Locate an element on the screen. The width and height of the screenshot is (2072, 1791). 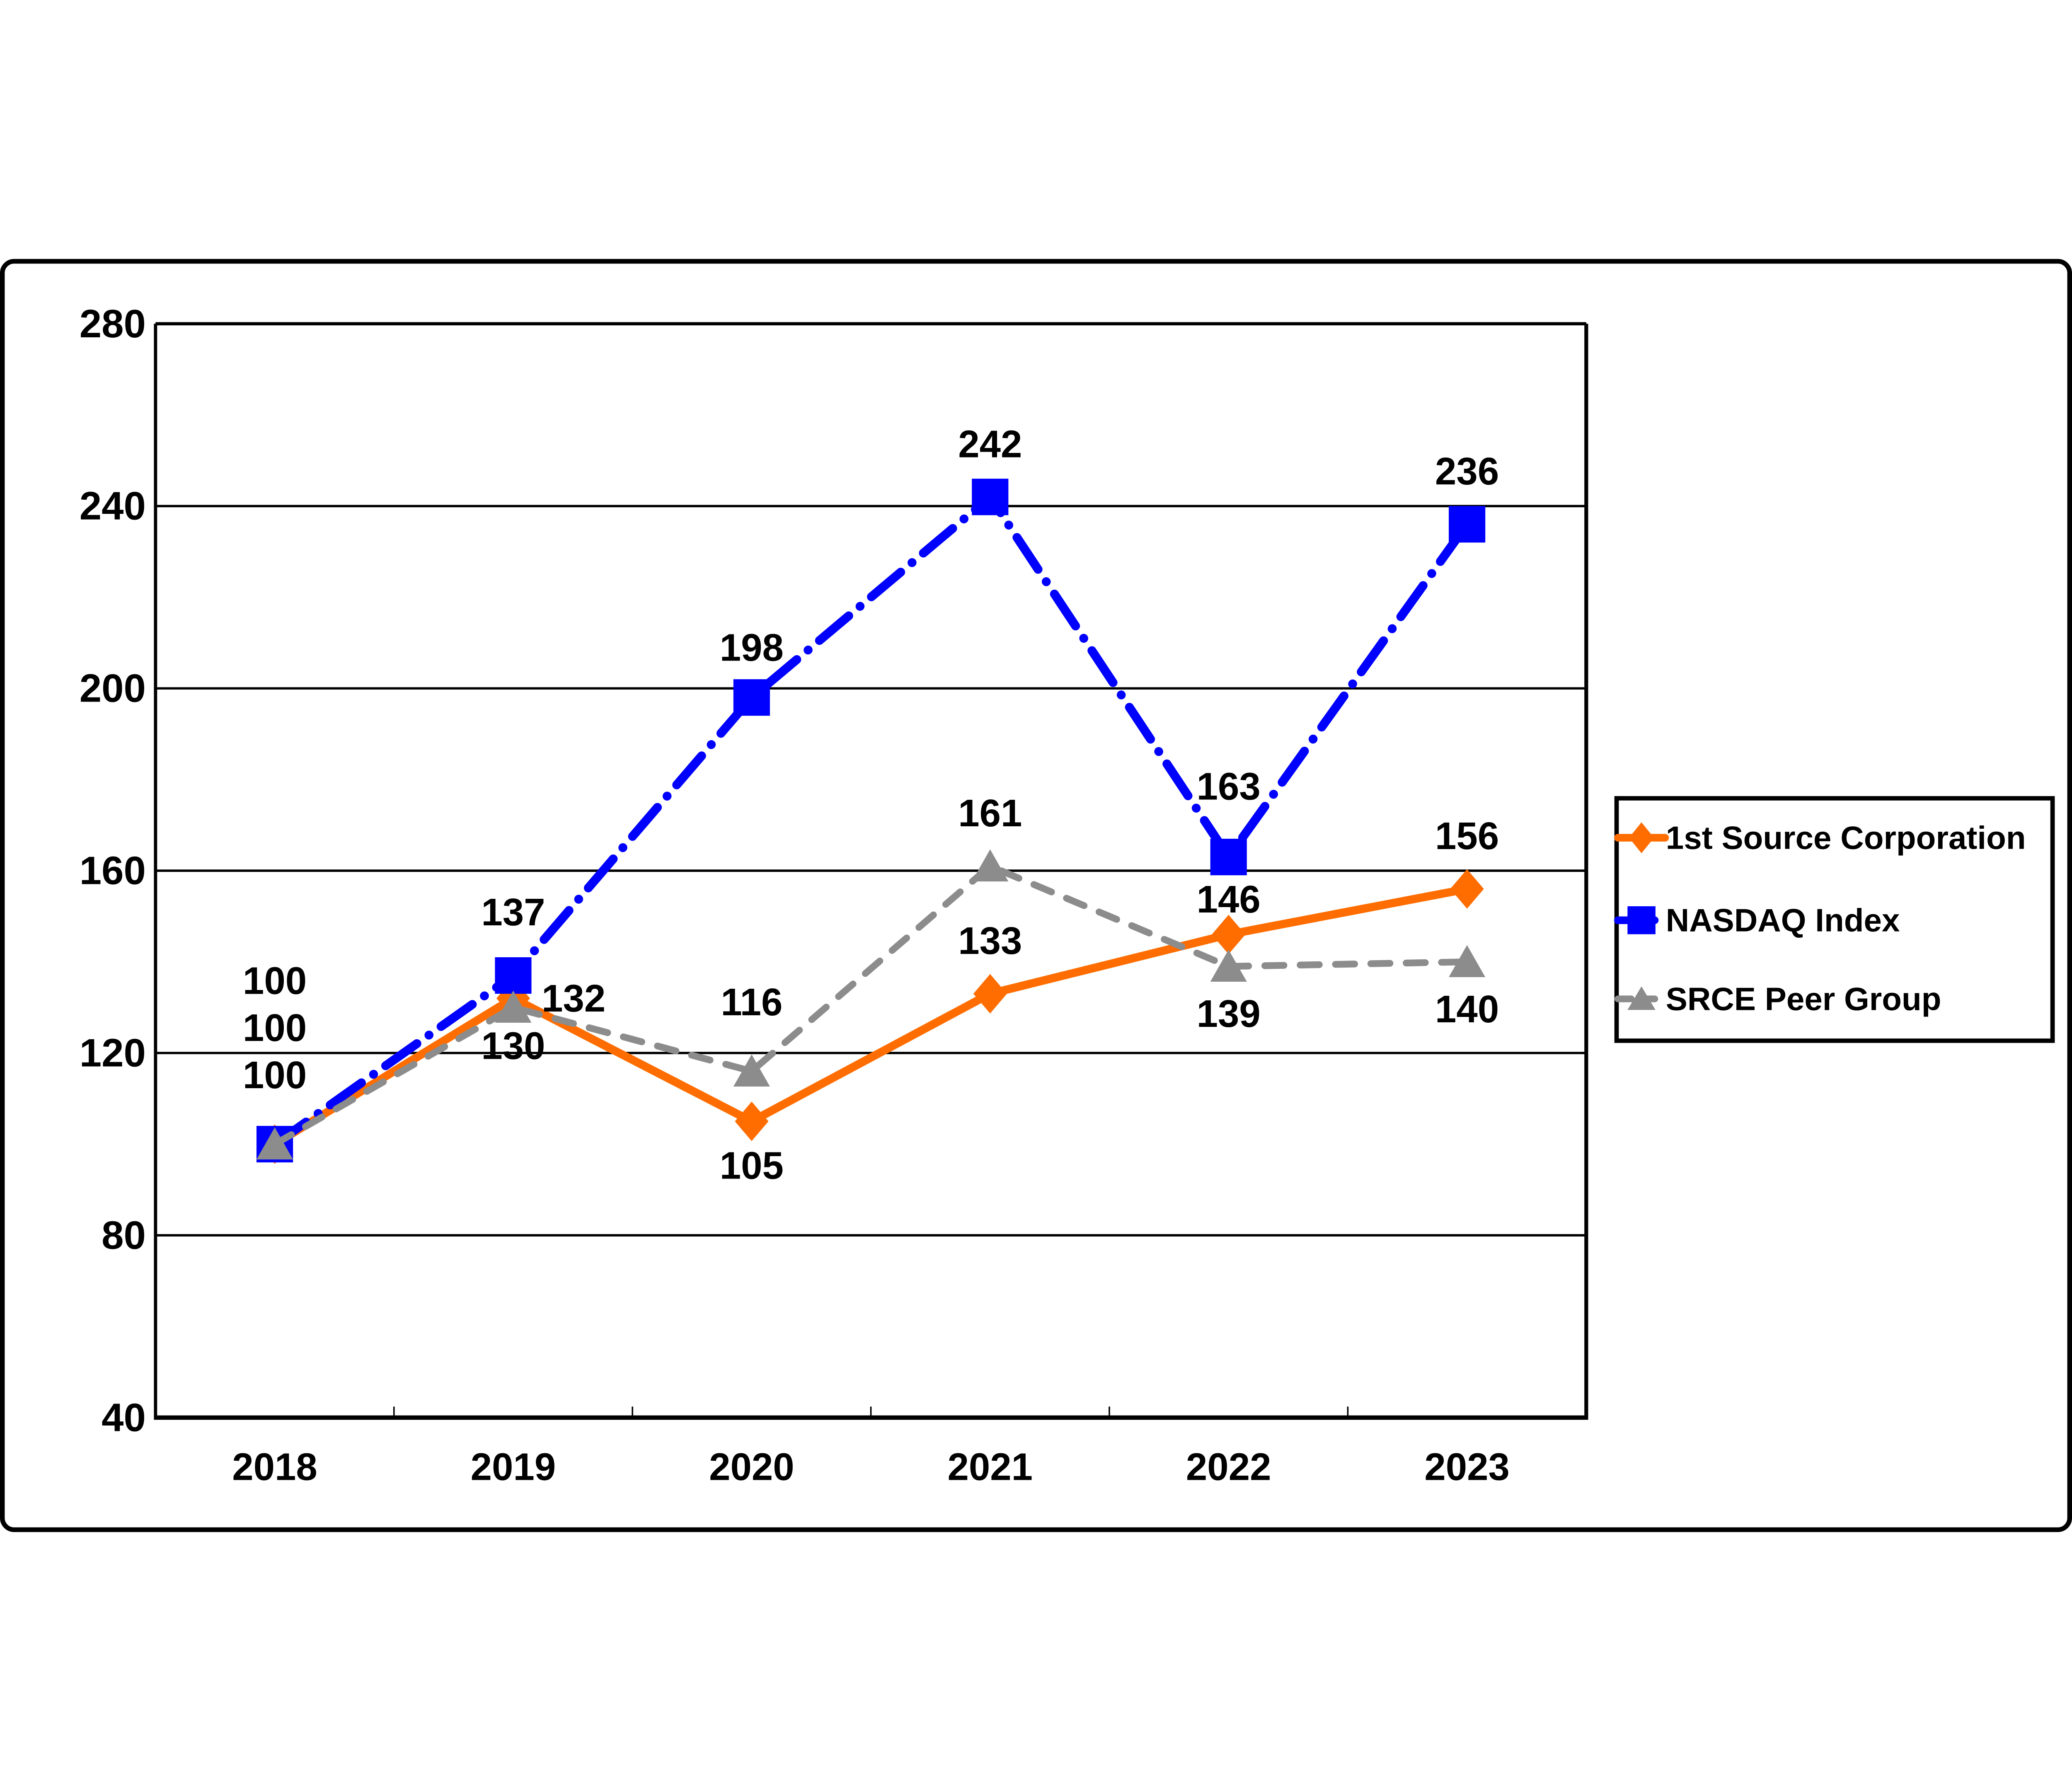
series-line-srce-peer-group is located at coordinates (871, 1005).